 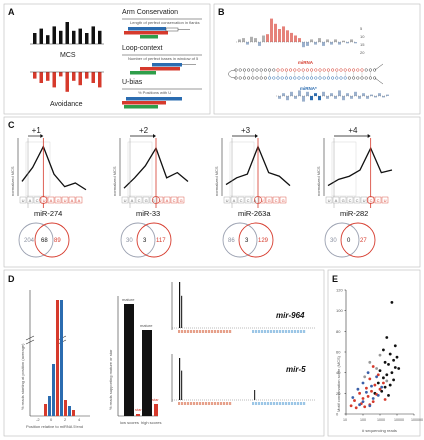 I want to click on panel-c-label: C, so click(x=11, y=125).